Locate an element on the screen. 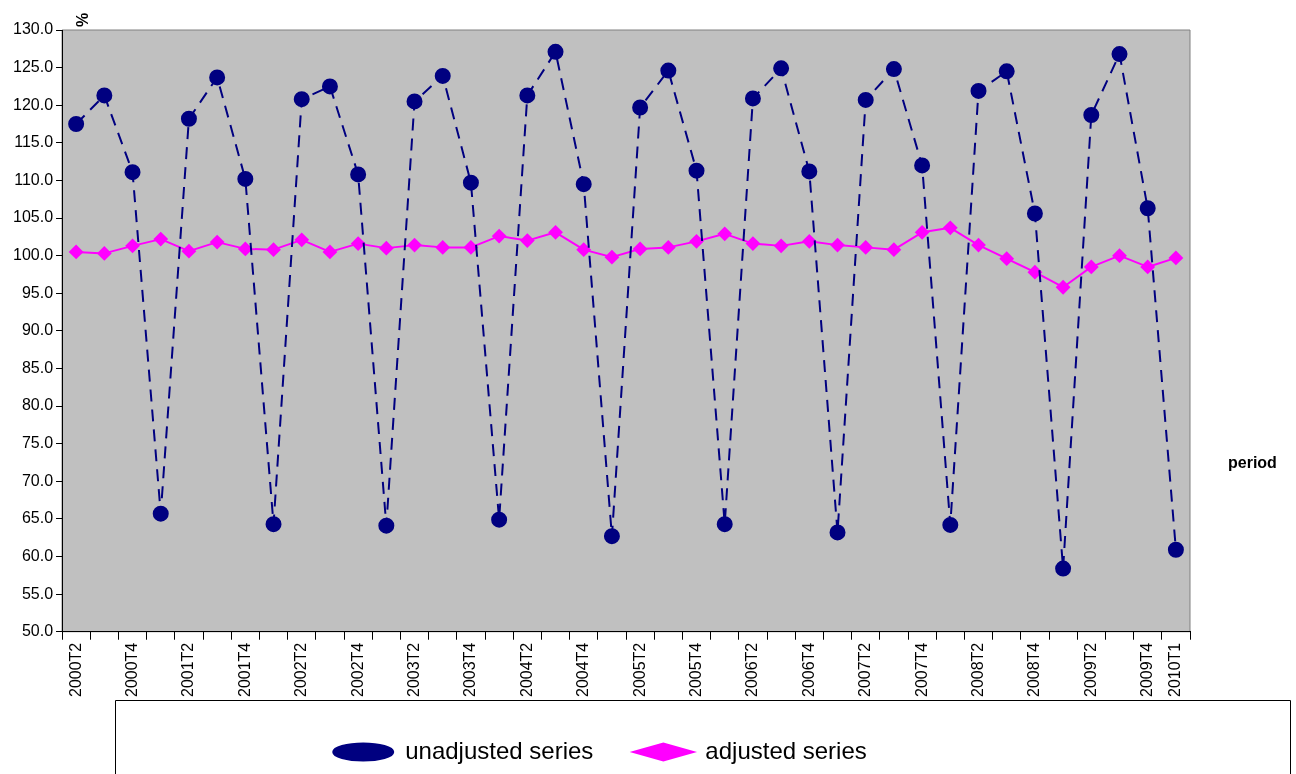 Image resolution: width=1296 pixels, height=774 pixels. y-tick-label: 60.0 is located at coordinates (37, 555).